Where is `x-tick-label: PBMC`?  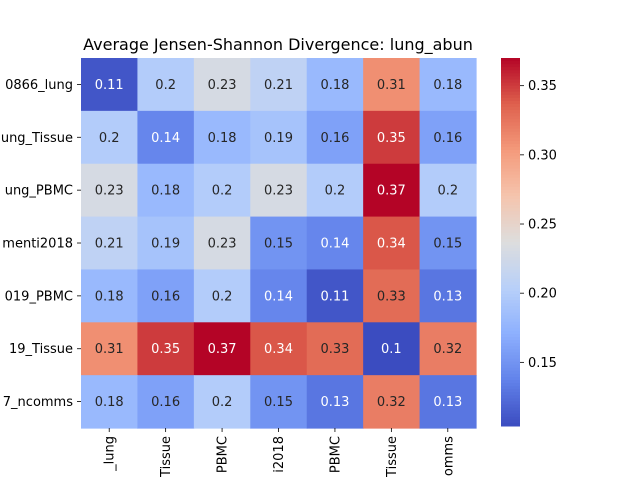 x-tick-label: PBMC is located at coordinates (223, 454).